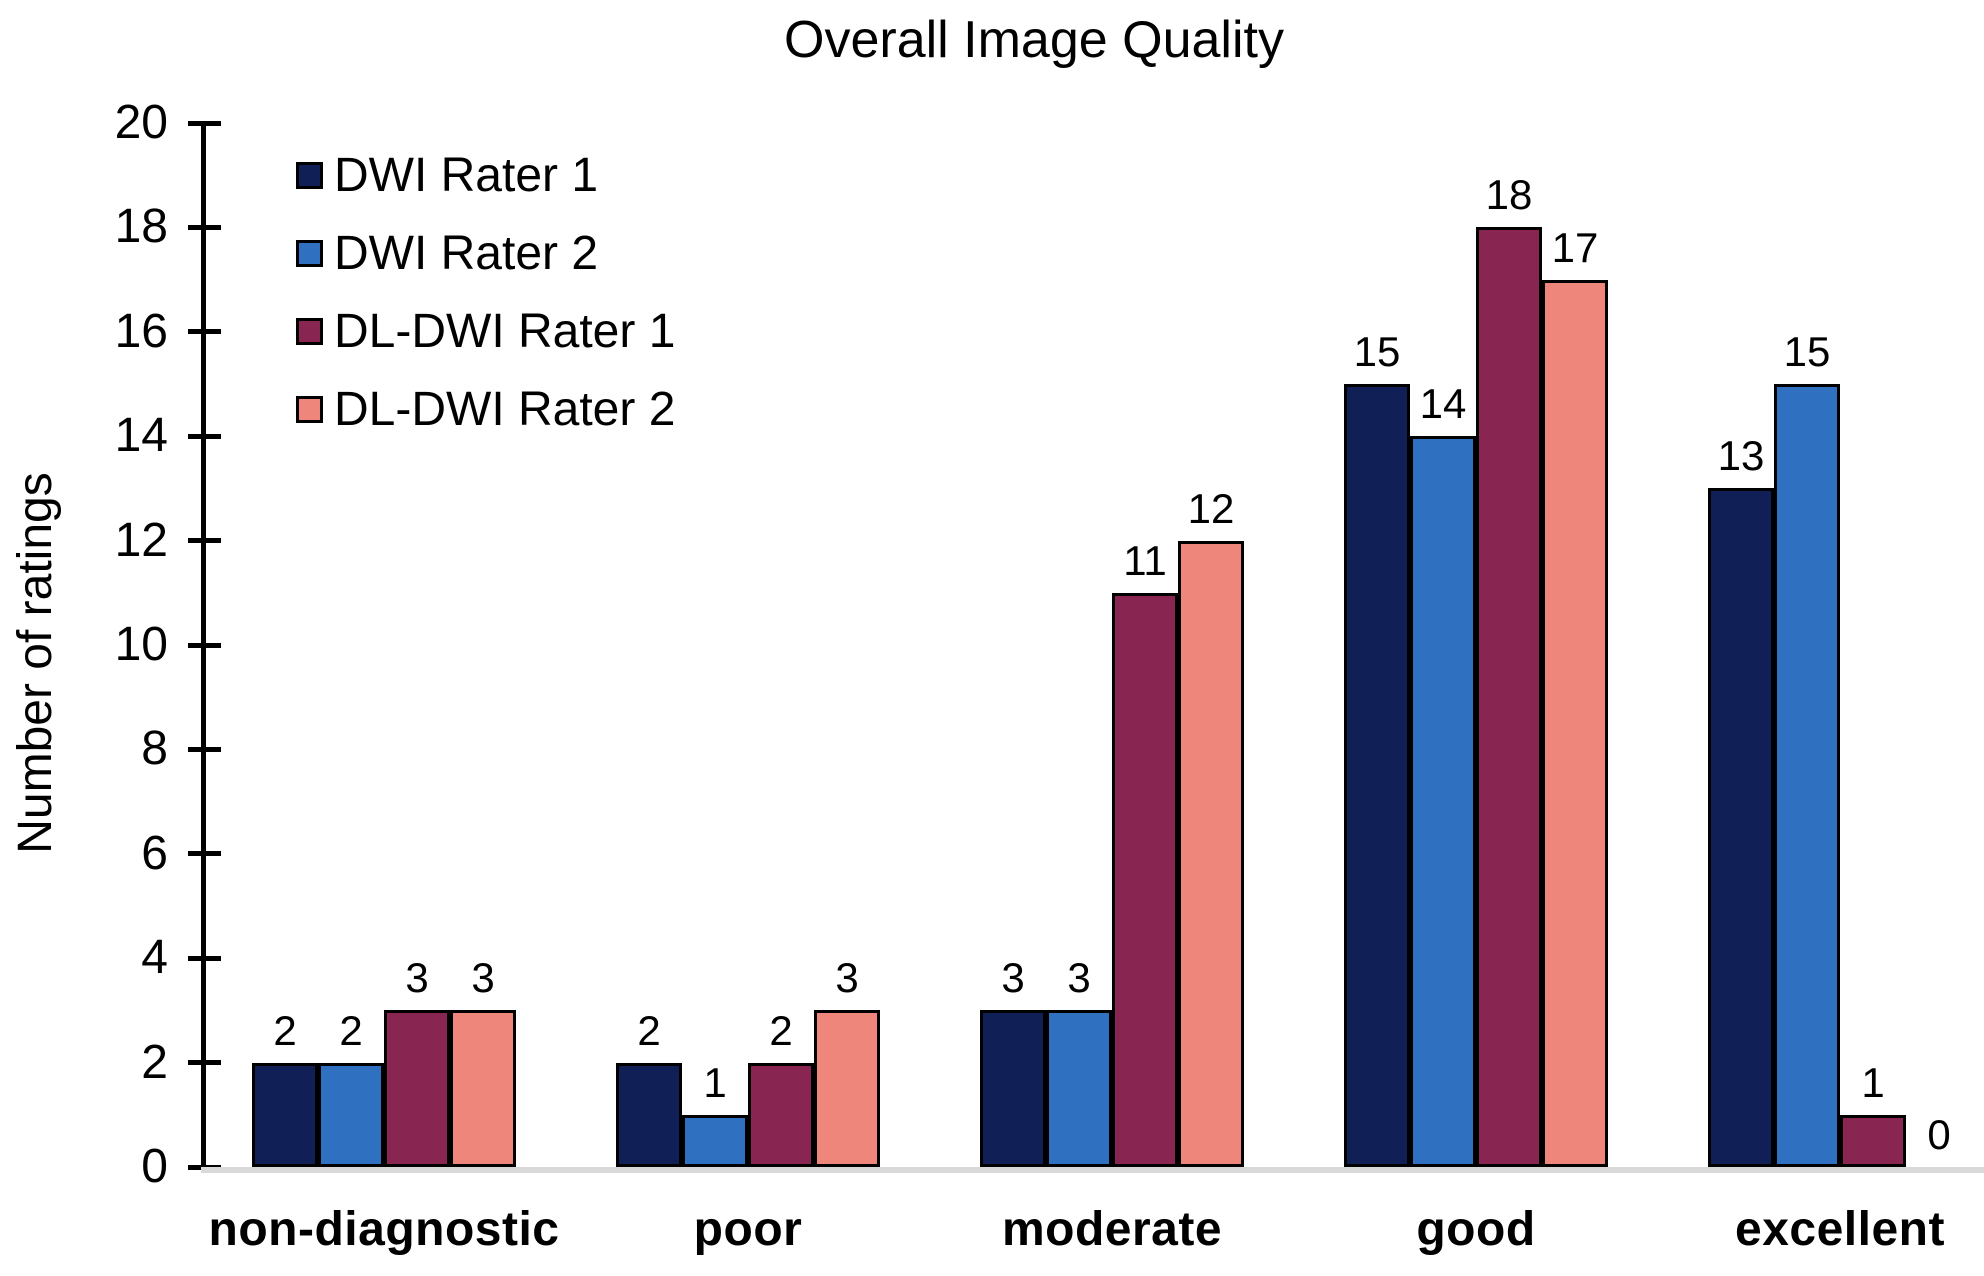  What do you see at coordinates (1443, 403) in the screenshot?
I see `bar-value-label: 14` at bounding box center [1443, 403].